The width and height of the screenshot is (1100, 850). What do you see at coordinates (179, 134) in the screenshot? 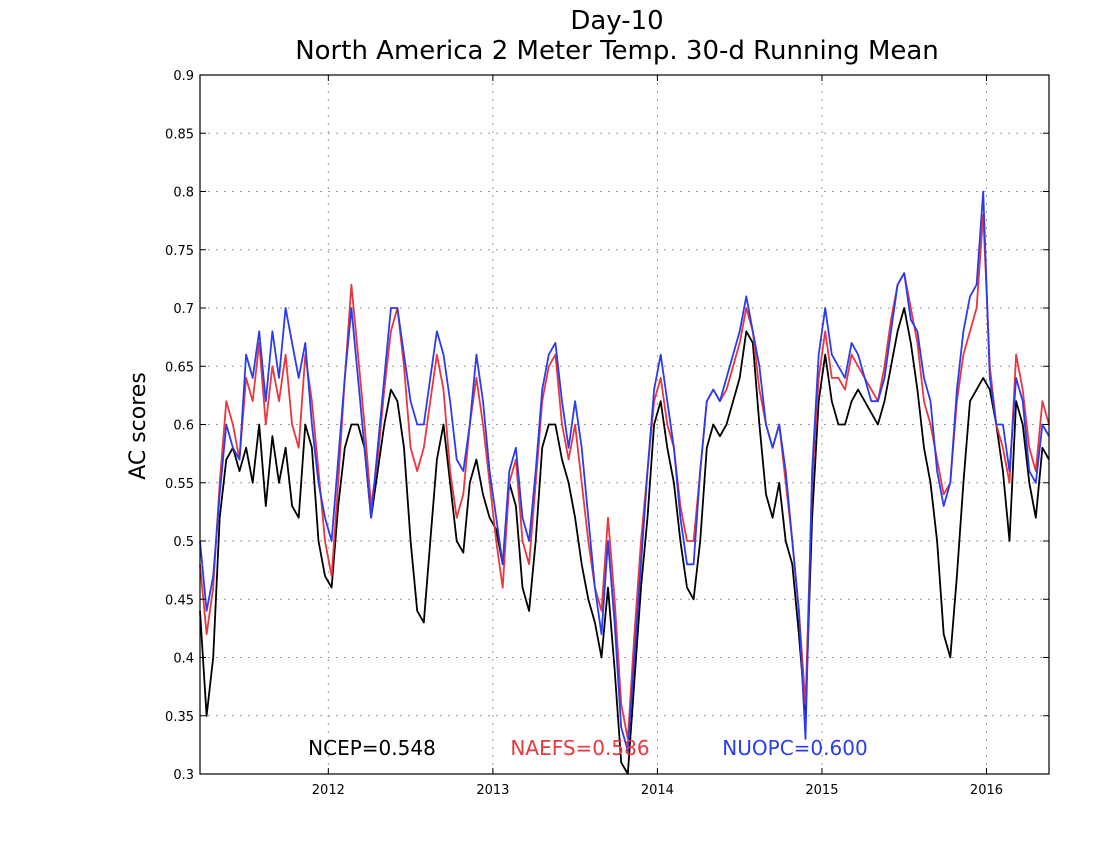
I see `y-tick-label: 0.85` at bounding box center [179, 134].